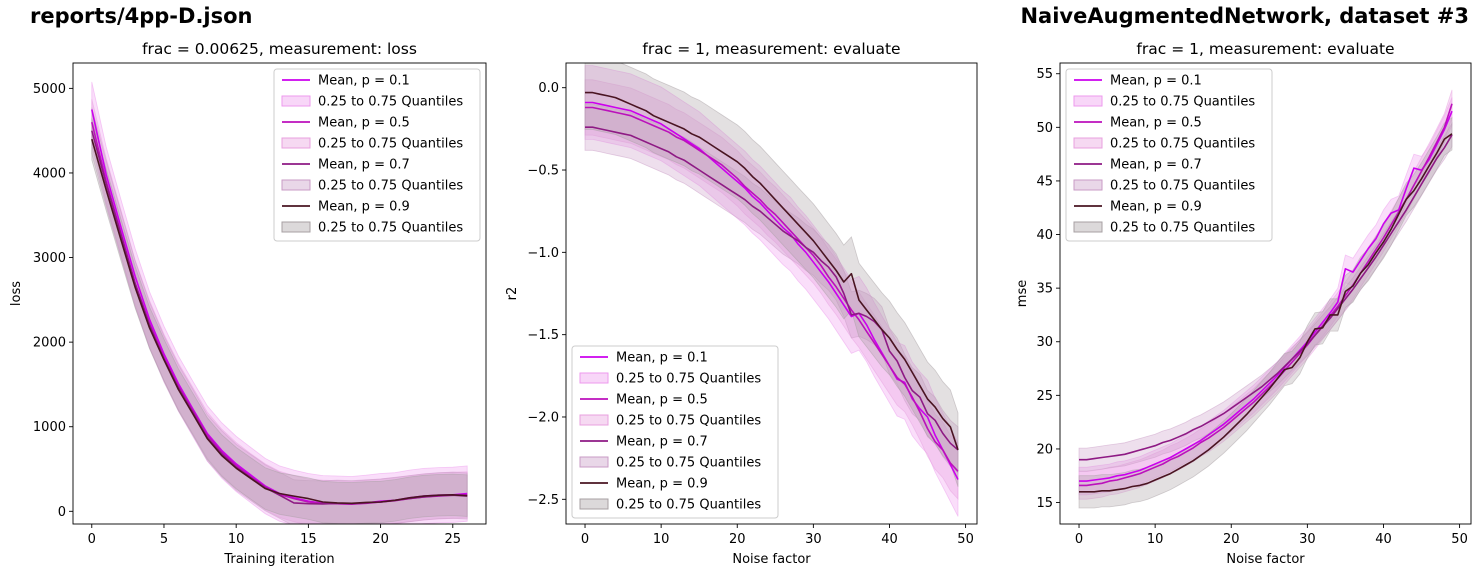  Describe the element at coordinates (548, 88) in the screenshot. I see `y-tick-label: 0.0` at that location.